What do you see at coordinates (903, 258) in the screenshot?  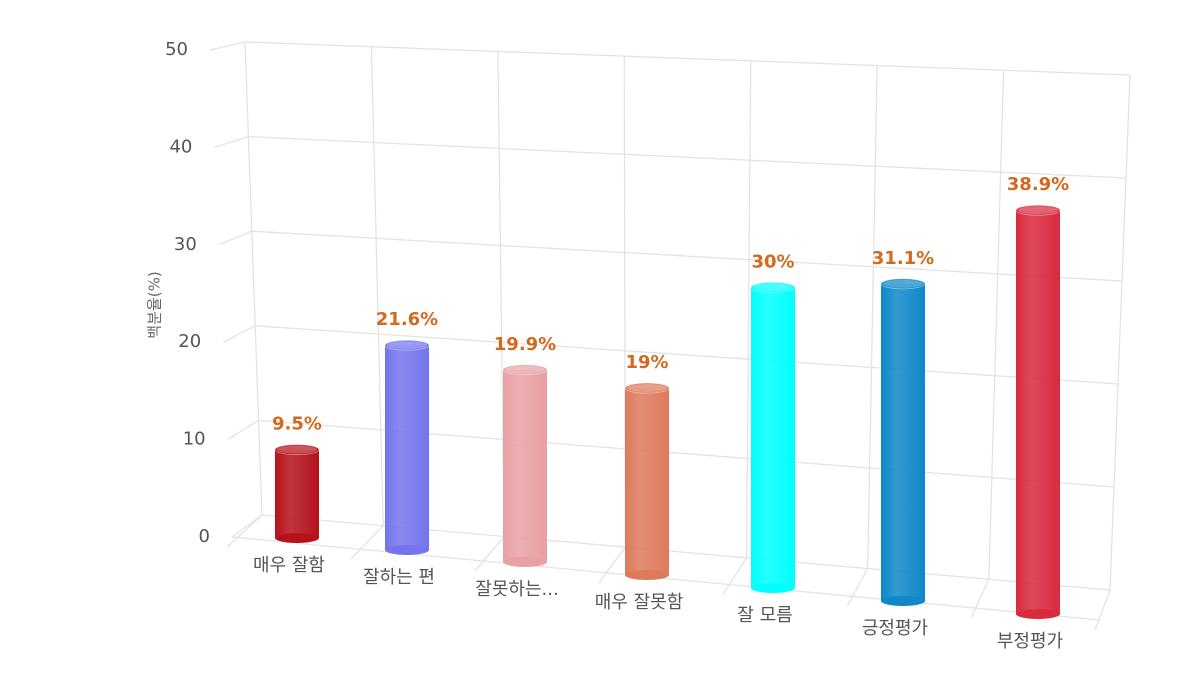 I see `value-label: 31.1%` at bounding box center [903, 258].